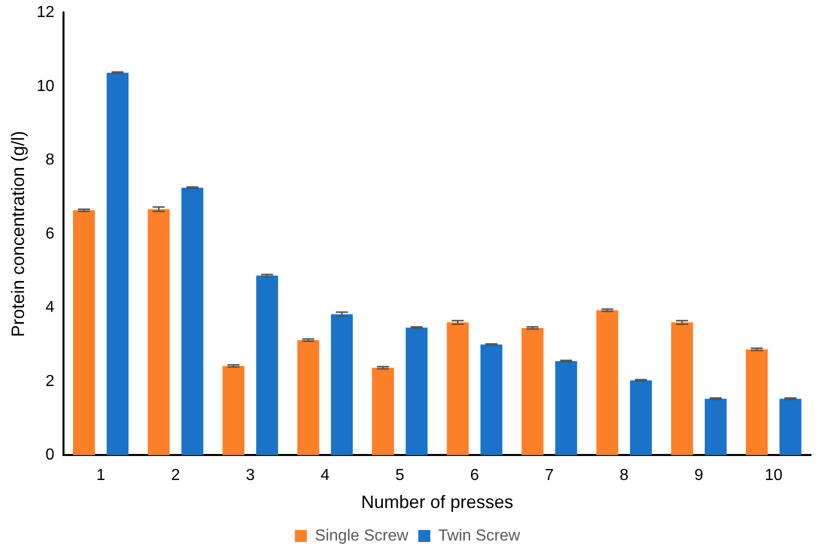  I want to click on y-tick-label: 10, so click(45, 86).